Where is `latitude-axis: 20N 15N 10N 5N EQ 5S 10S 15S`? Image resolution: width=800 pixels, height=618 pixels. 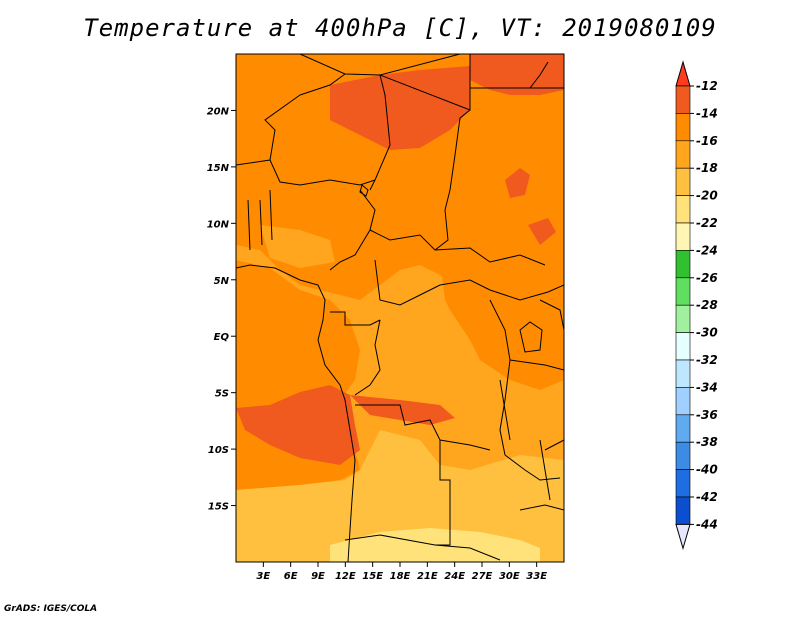
latitude-axis: 20N 15N 10N 5N EQ 5S 10S 15S is located at coordinates (221, 309).